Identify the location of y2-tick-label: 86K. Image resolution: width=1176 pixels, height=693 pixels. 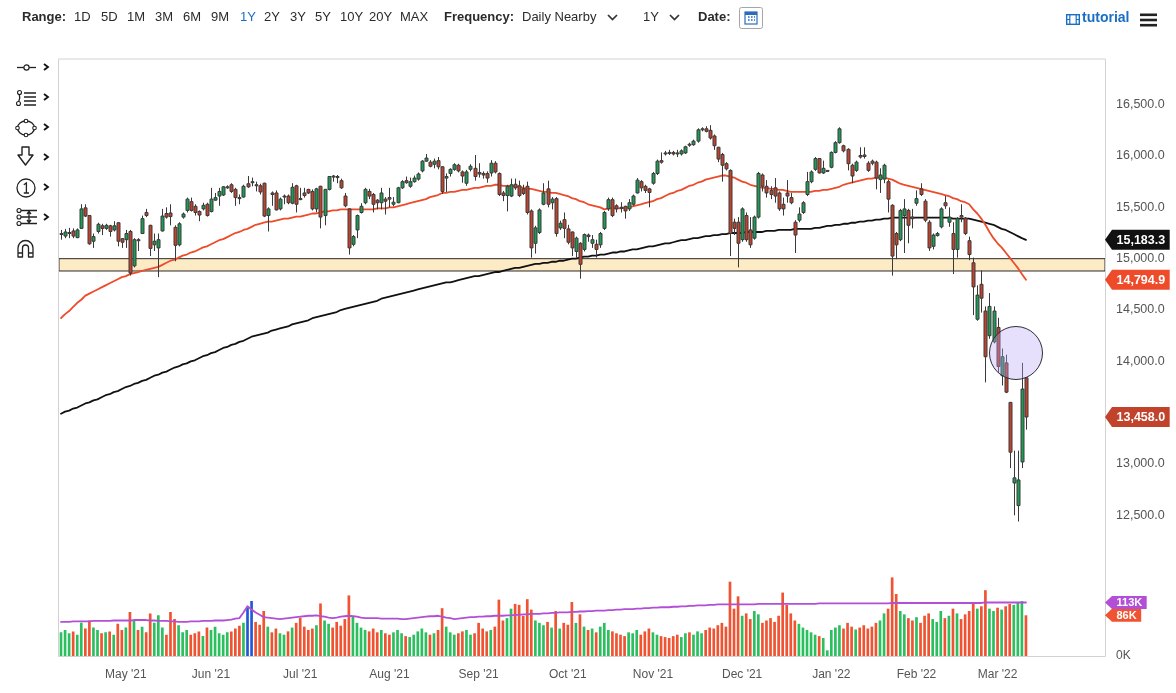
(1126, 614).